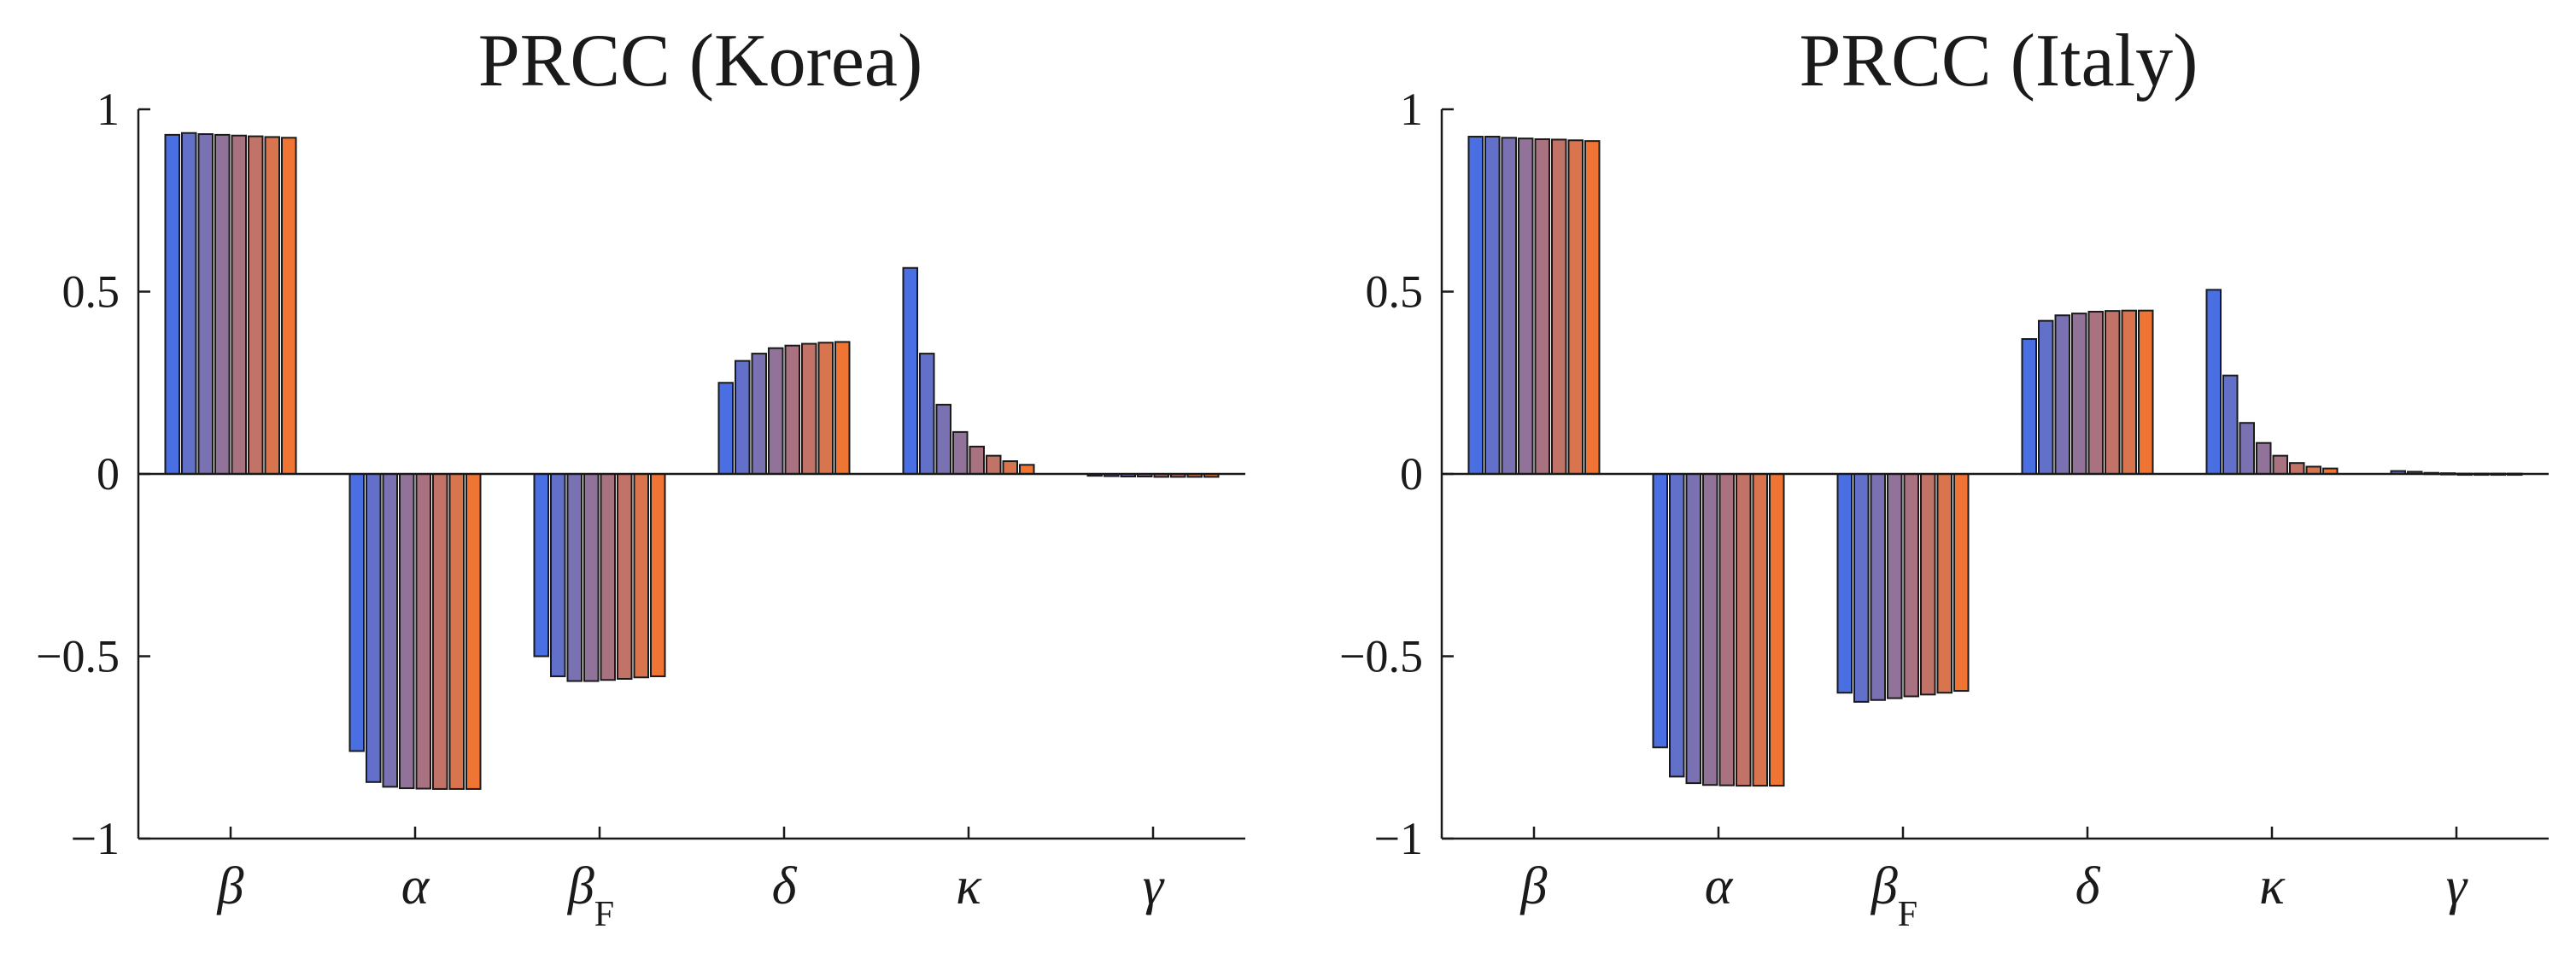 Image resolution: width=2576 pixels, height=953 pixels. I want to click on category-symbol: κ, so click(2272, 886).